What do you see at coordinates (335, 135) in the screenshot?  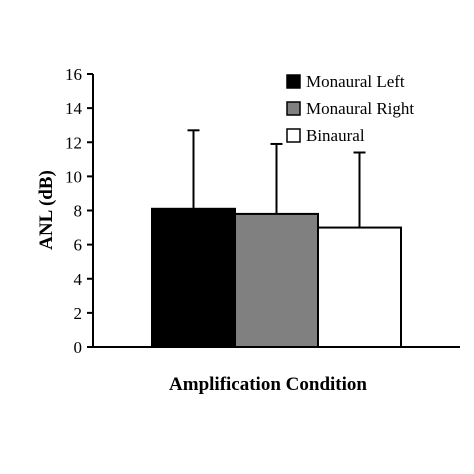 I see `legend-label-3: Binaural` at bounding box center [335, 135].